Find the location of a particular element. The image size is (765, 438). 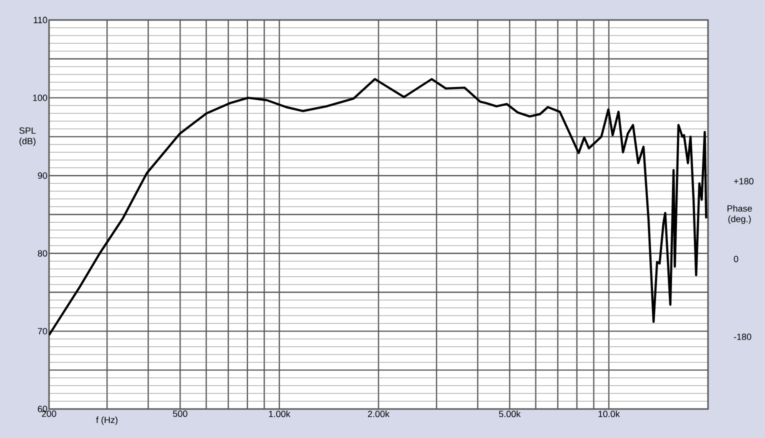

y2-tick-label: +180 is located at coordinates (744, 181).